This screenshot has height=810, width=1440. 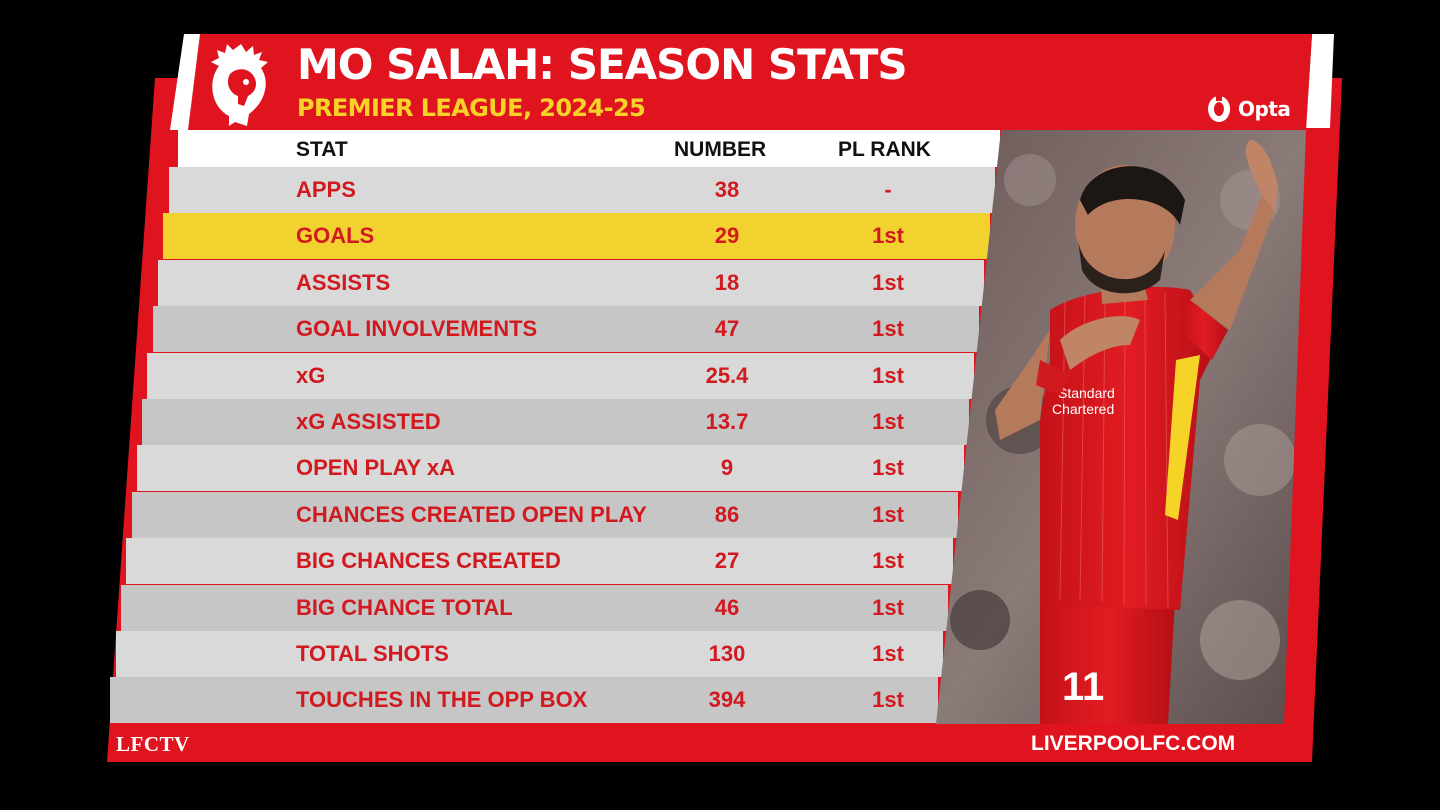 I want to click on stat-label: CHANCES CREATED OPEN PLAY, so click(x=471, y=514).